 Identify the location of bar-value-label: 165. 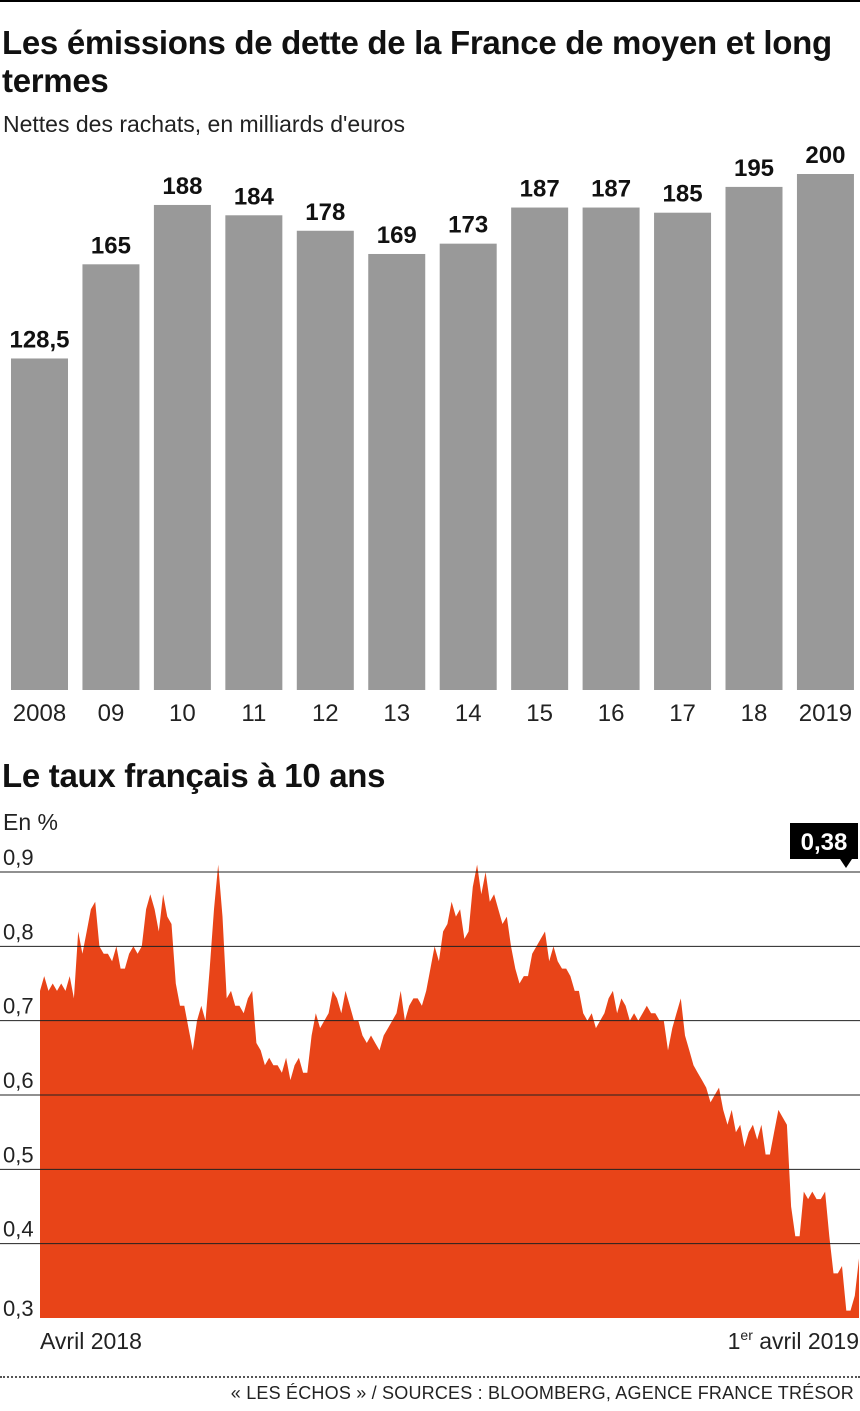
(111, 245).